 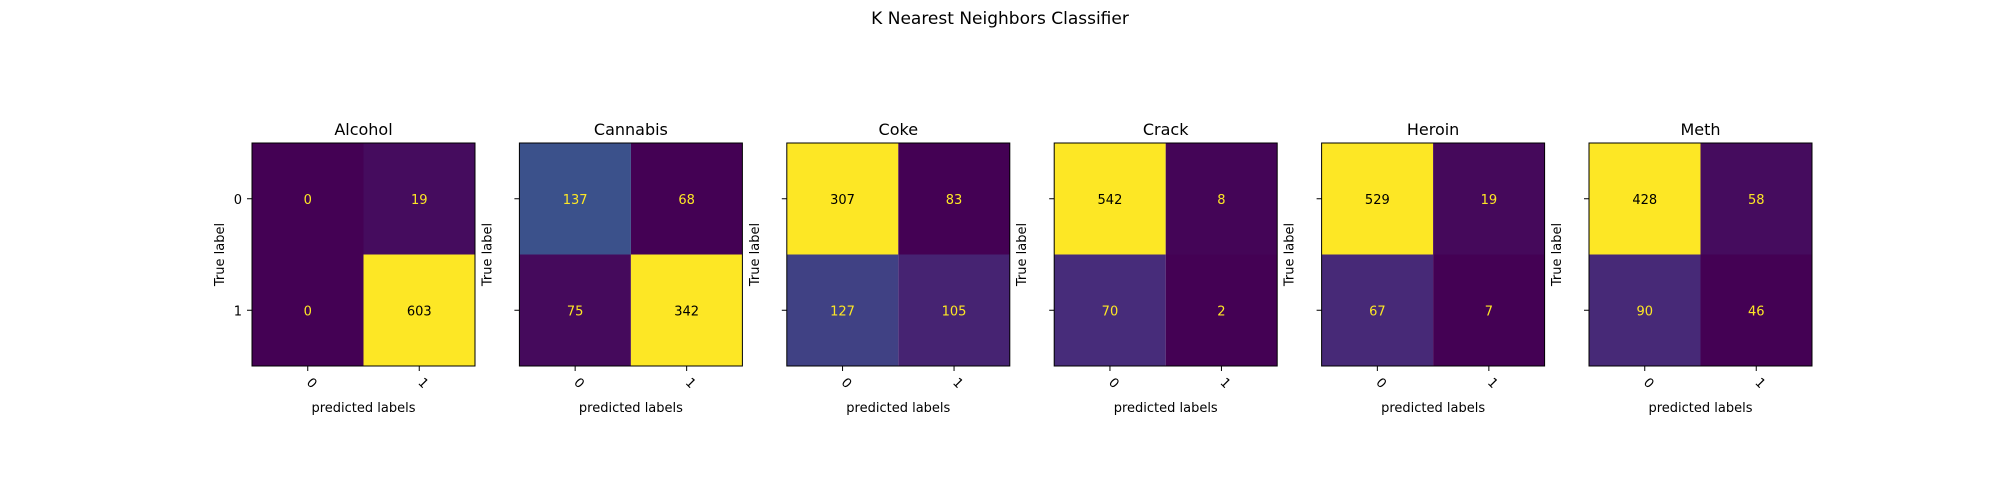 I want to click on panel-title: Crack, so click(x=1166, y=129).